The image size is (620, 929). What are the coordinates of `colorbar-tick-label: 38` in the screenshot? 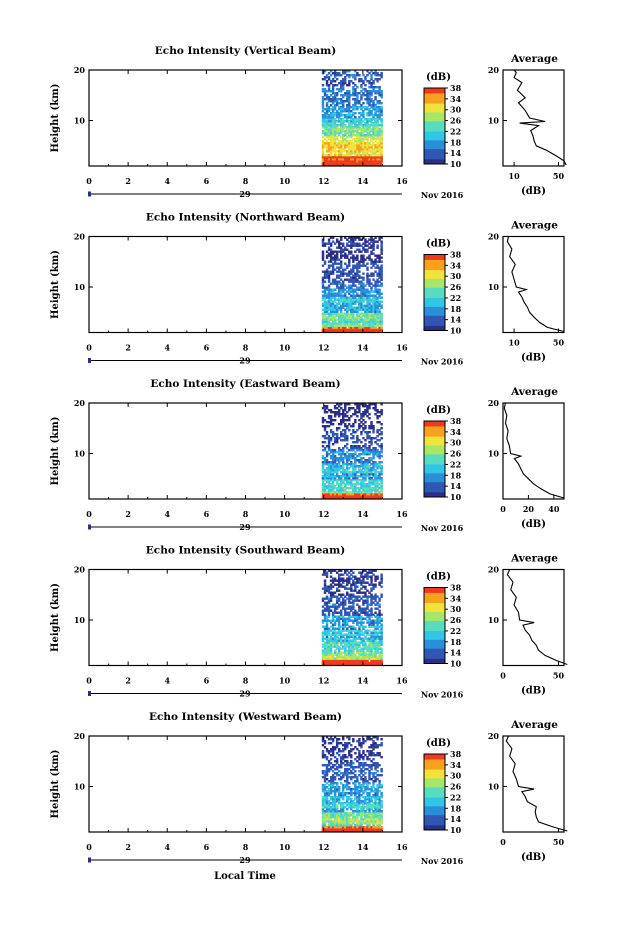 It's located at (456, 588).